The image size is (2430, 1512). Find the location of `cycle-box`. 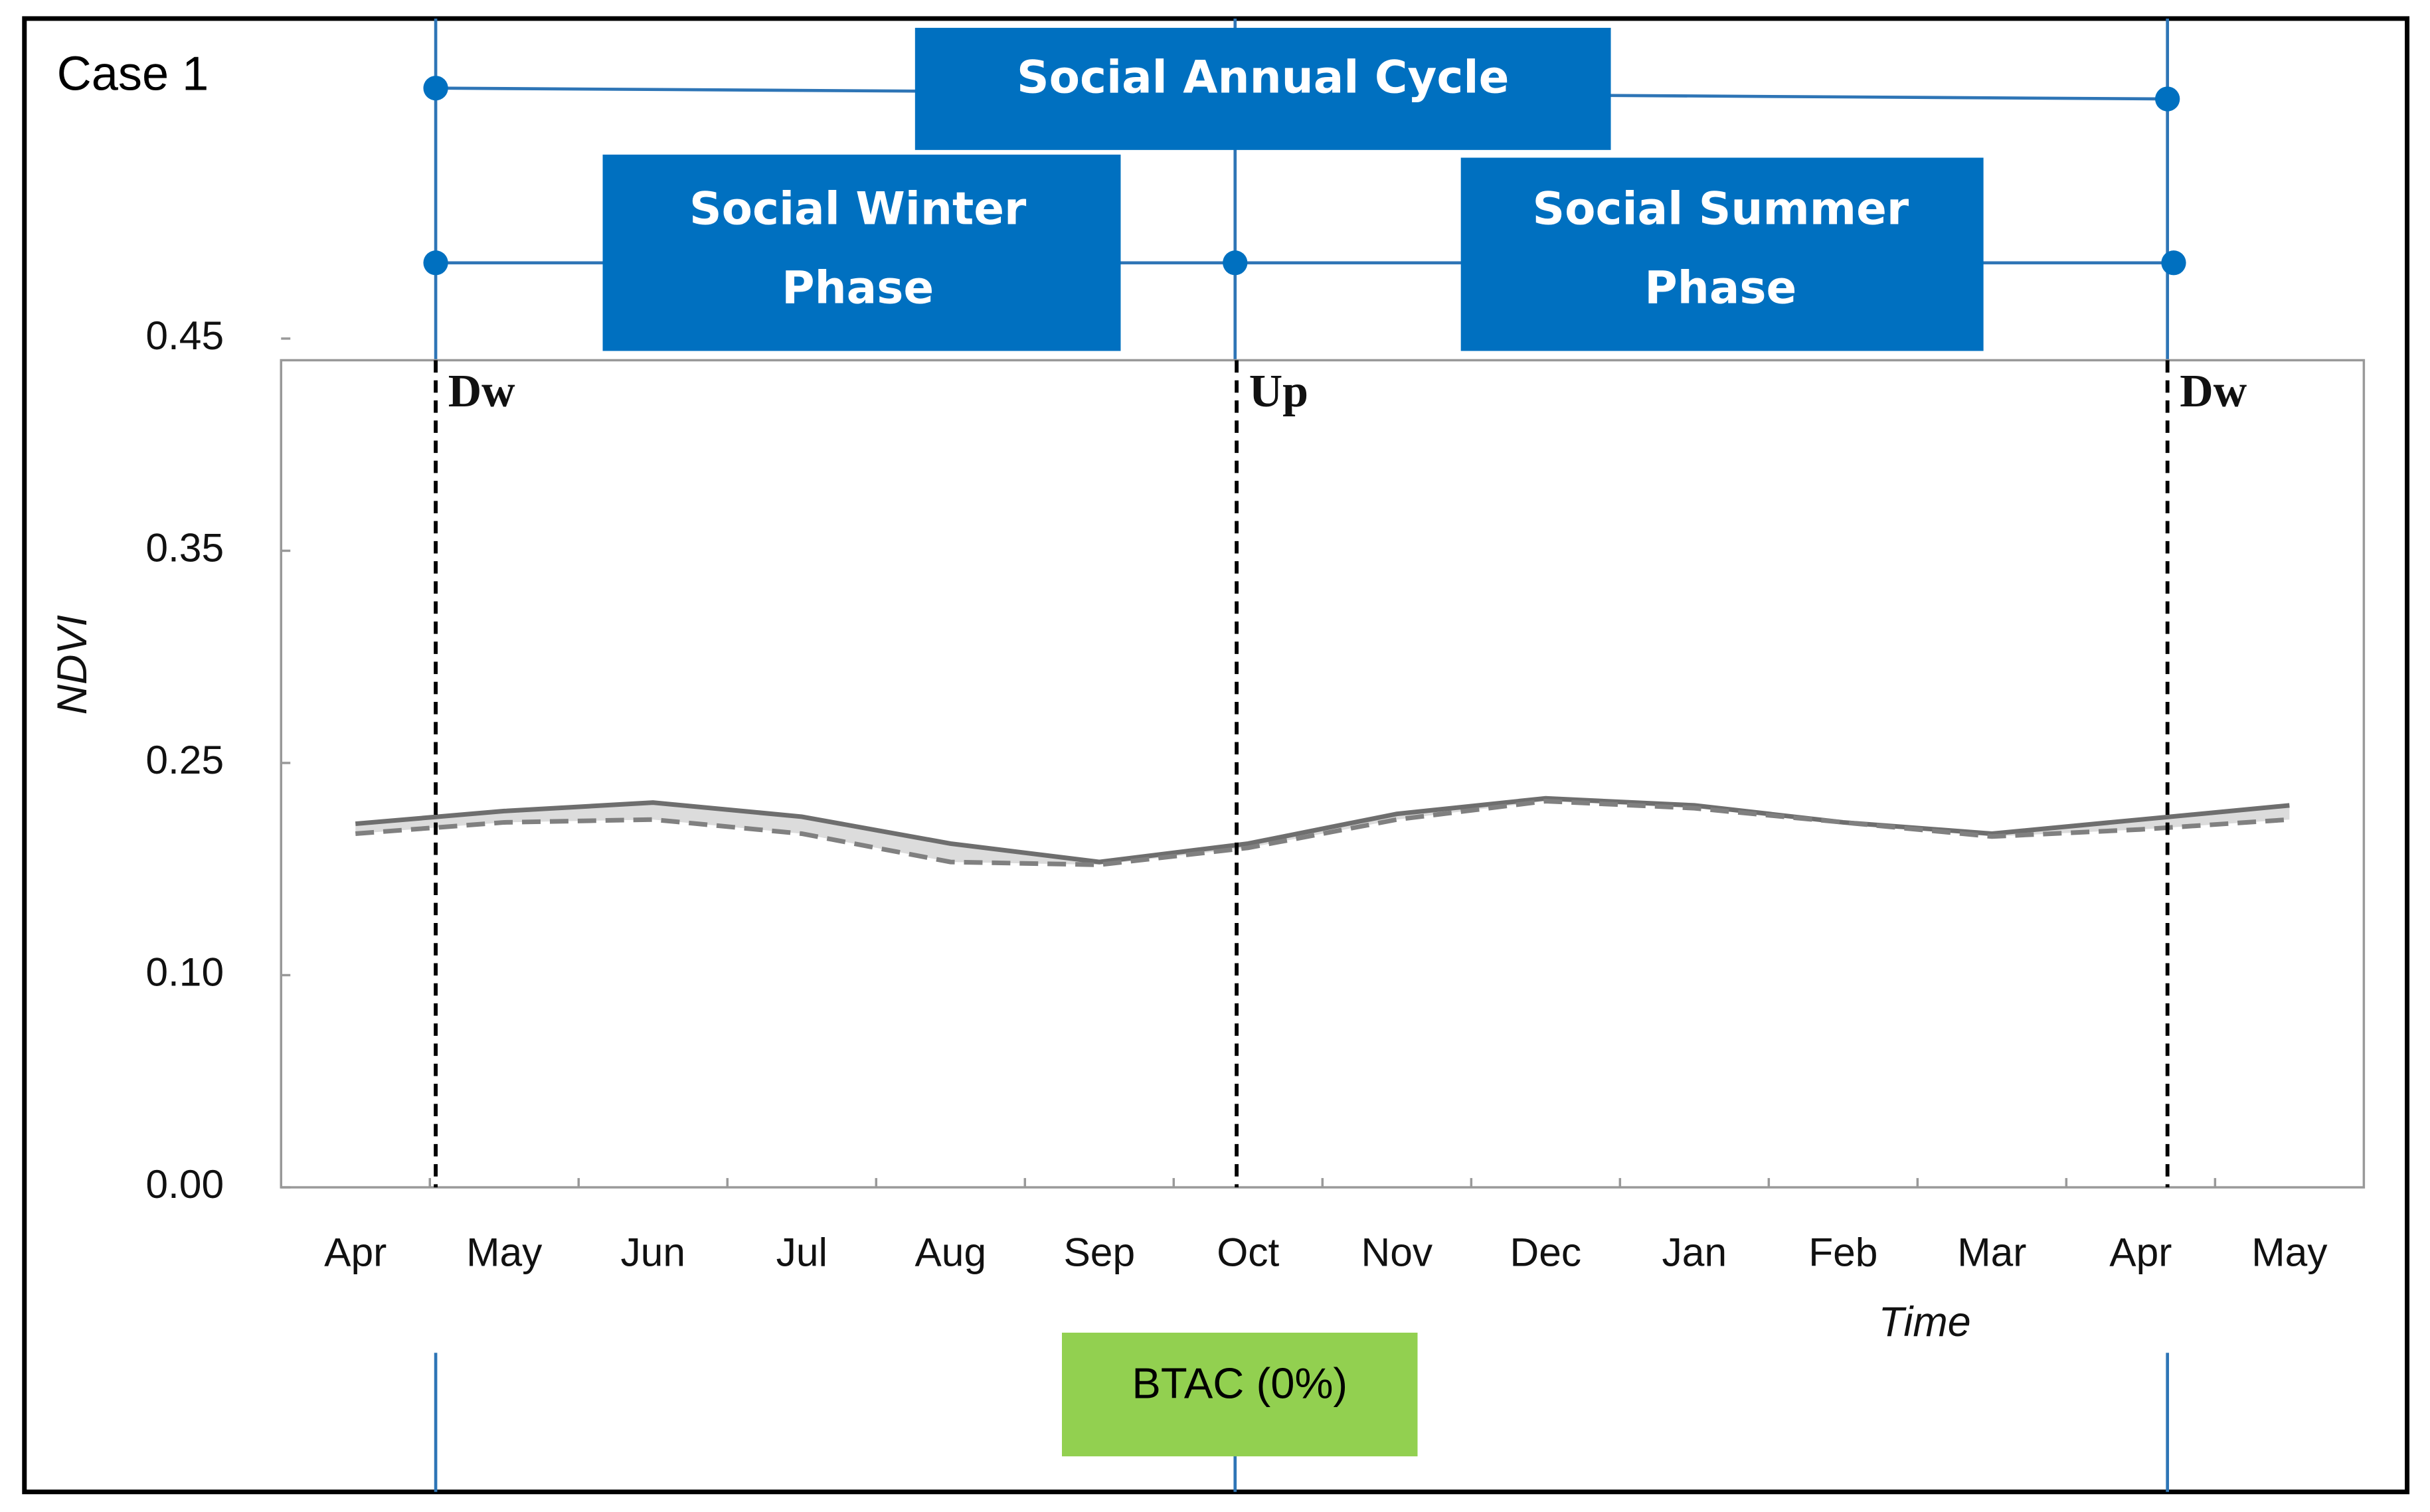

cycle-box is located at coordinates (1262, 89).